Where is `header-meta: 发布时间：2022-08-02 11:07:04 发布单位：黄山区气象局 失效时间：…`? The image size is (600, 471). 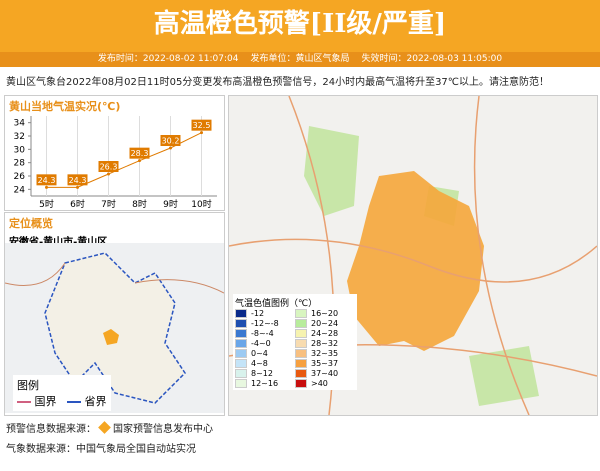 header-meta: 发布时间：2022-08-02 11:07:04 发布单位：黄山区气象局 失效时间：… is located at coordinates (300, 59).